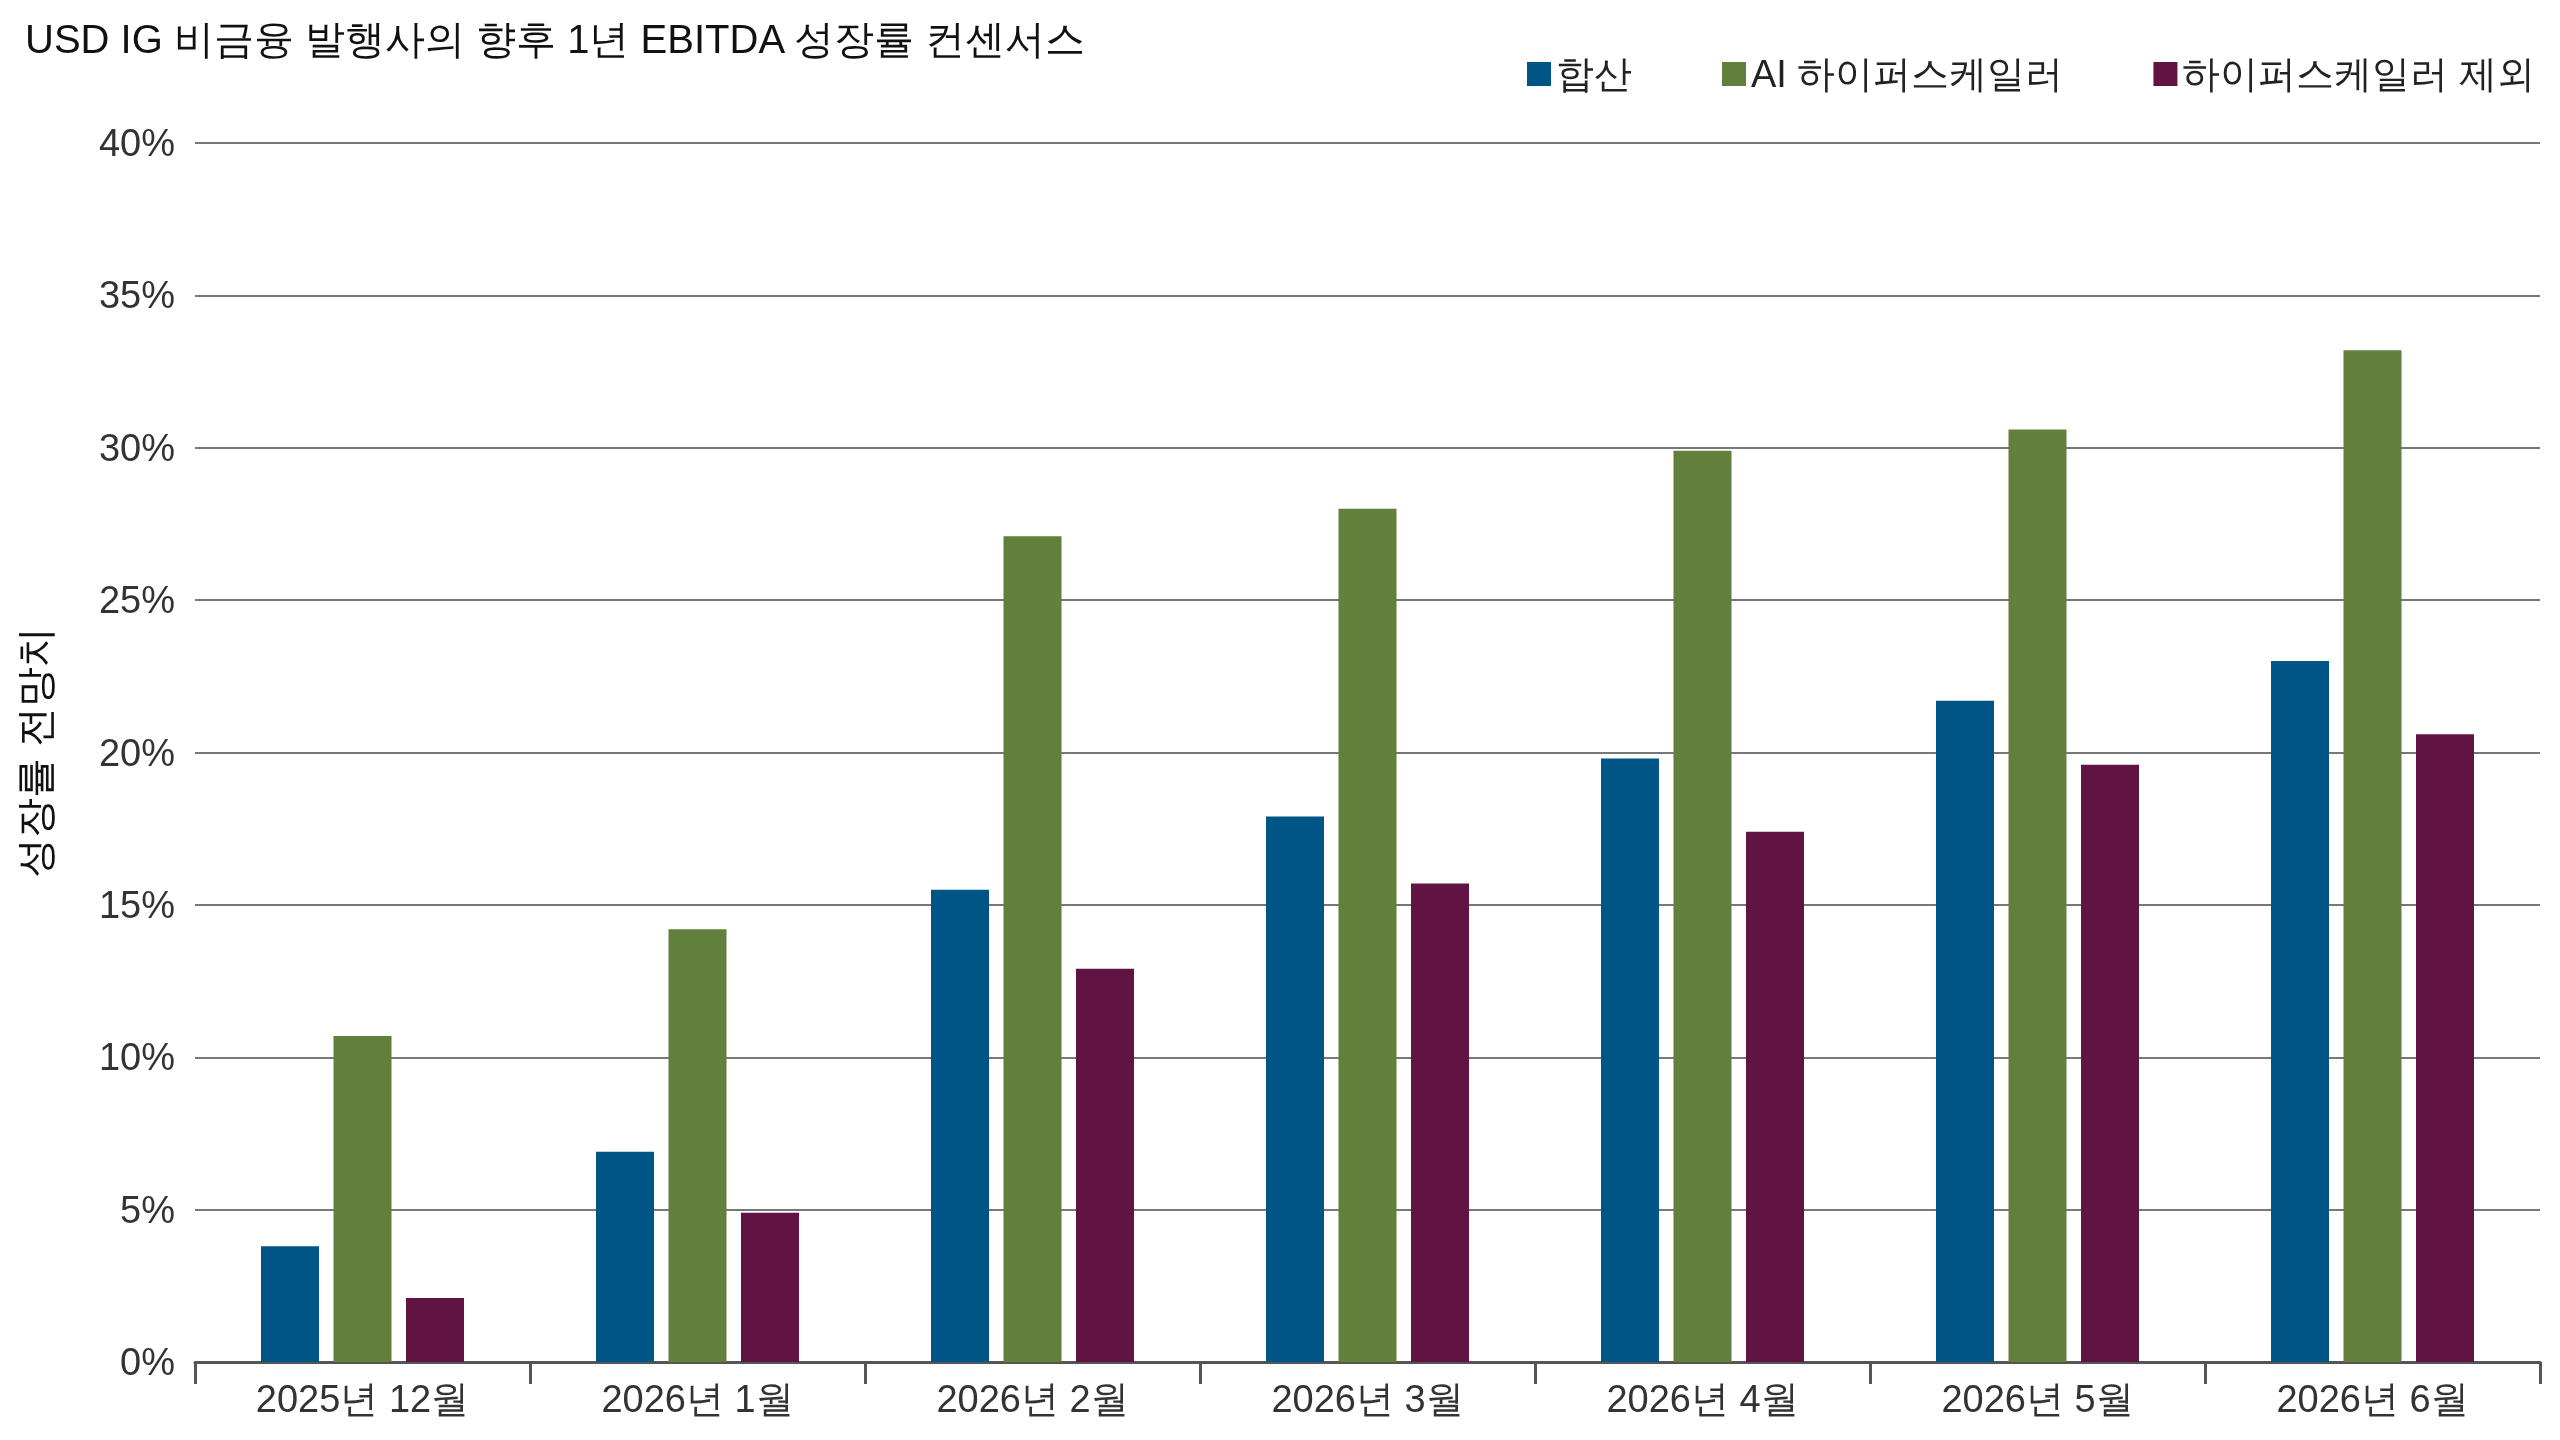  What do you see at coordinates (136, 904) in the screenshot?
I see `y-tick-label: 15%` at bounding box center [136, 904].